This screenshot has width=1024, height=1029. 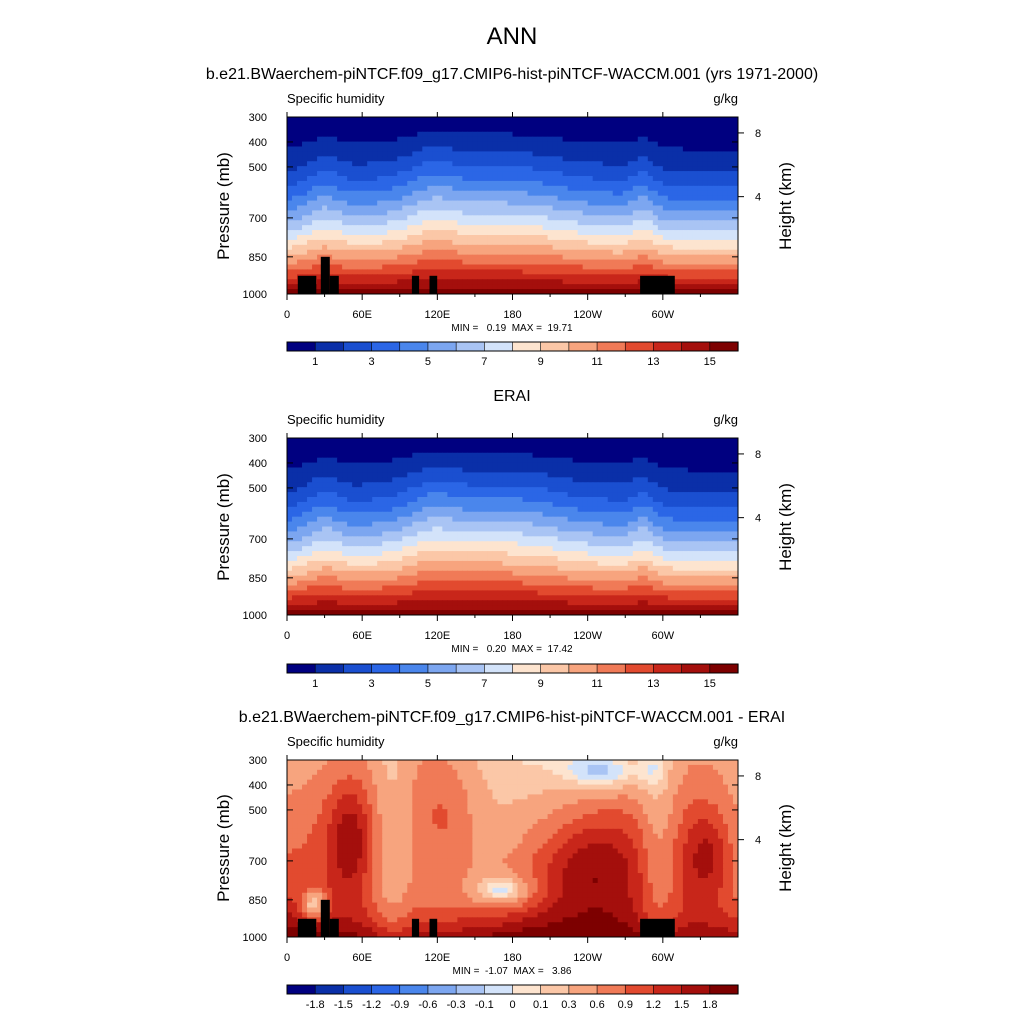 I want to click on colorbar-label: 15, so click(x=710, y=362).